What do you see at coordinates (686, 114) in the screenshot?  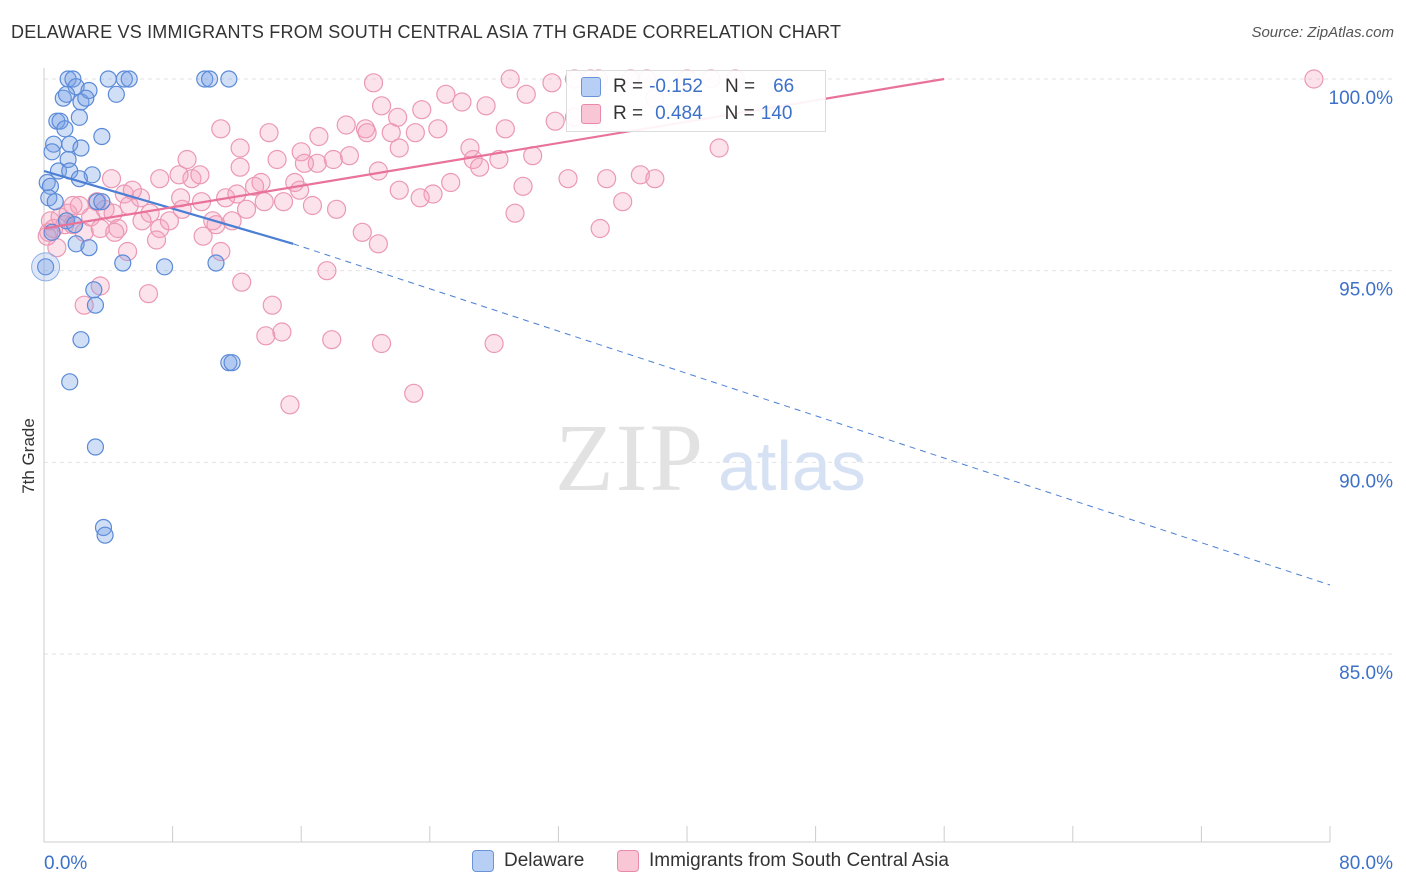 I see `stats-row-immigrants: R = 0.484 N = 140` at bounding box center [686, 114].